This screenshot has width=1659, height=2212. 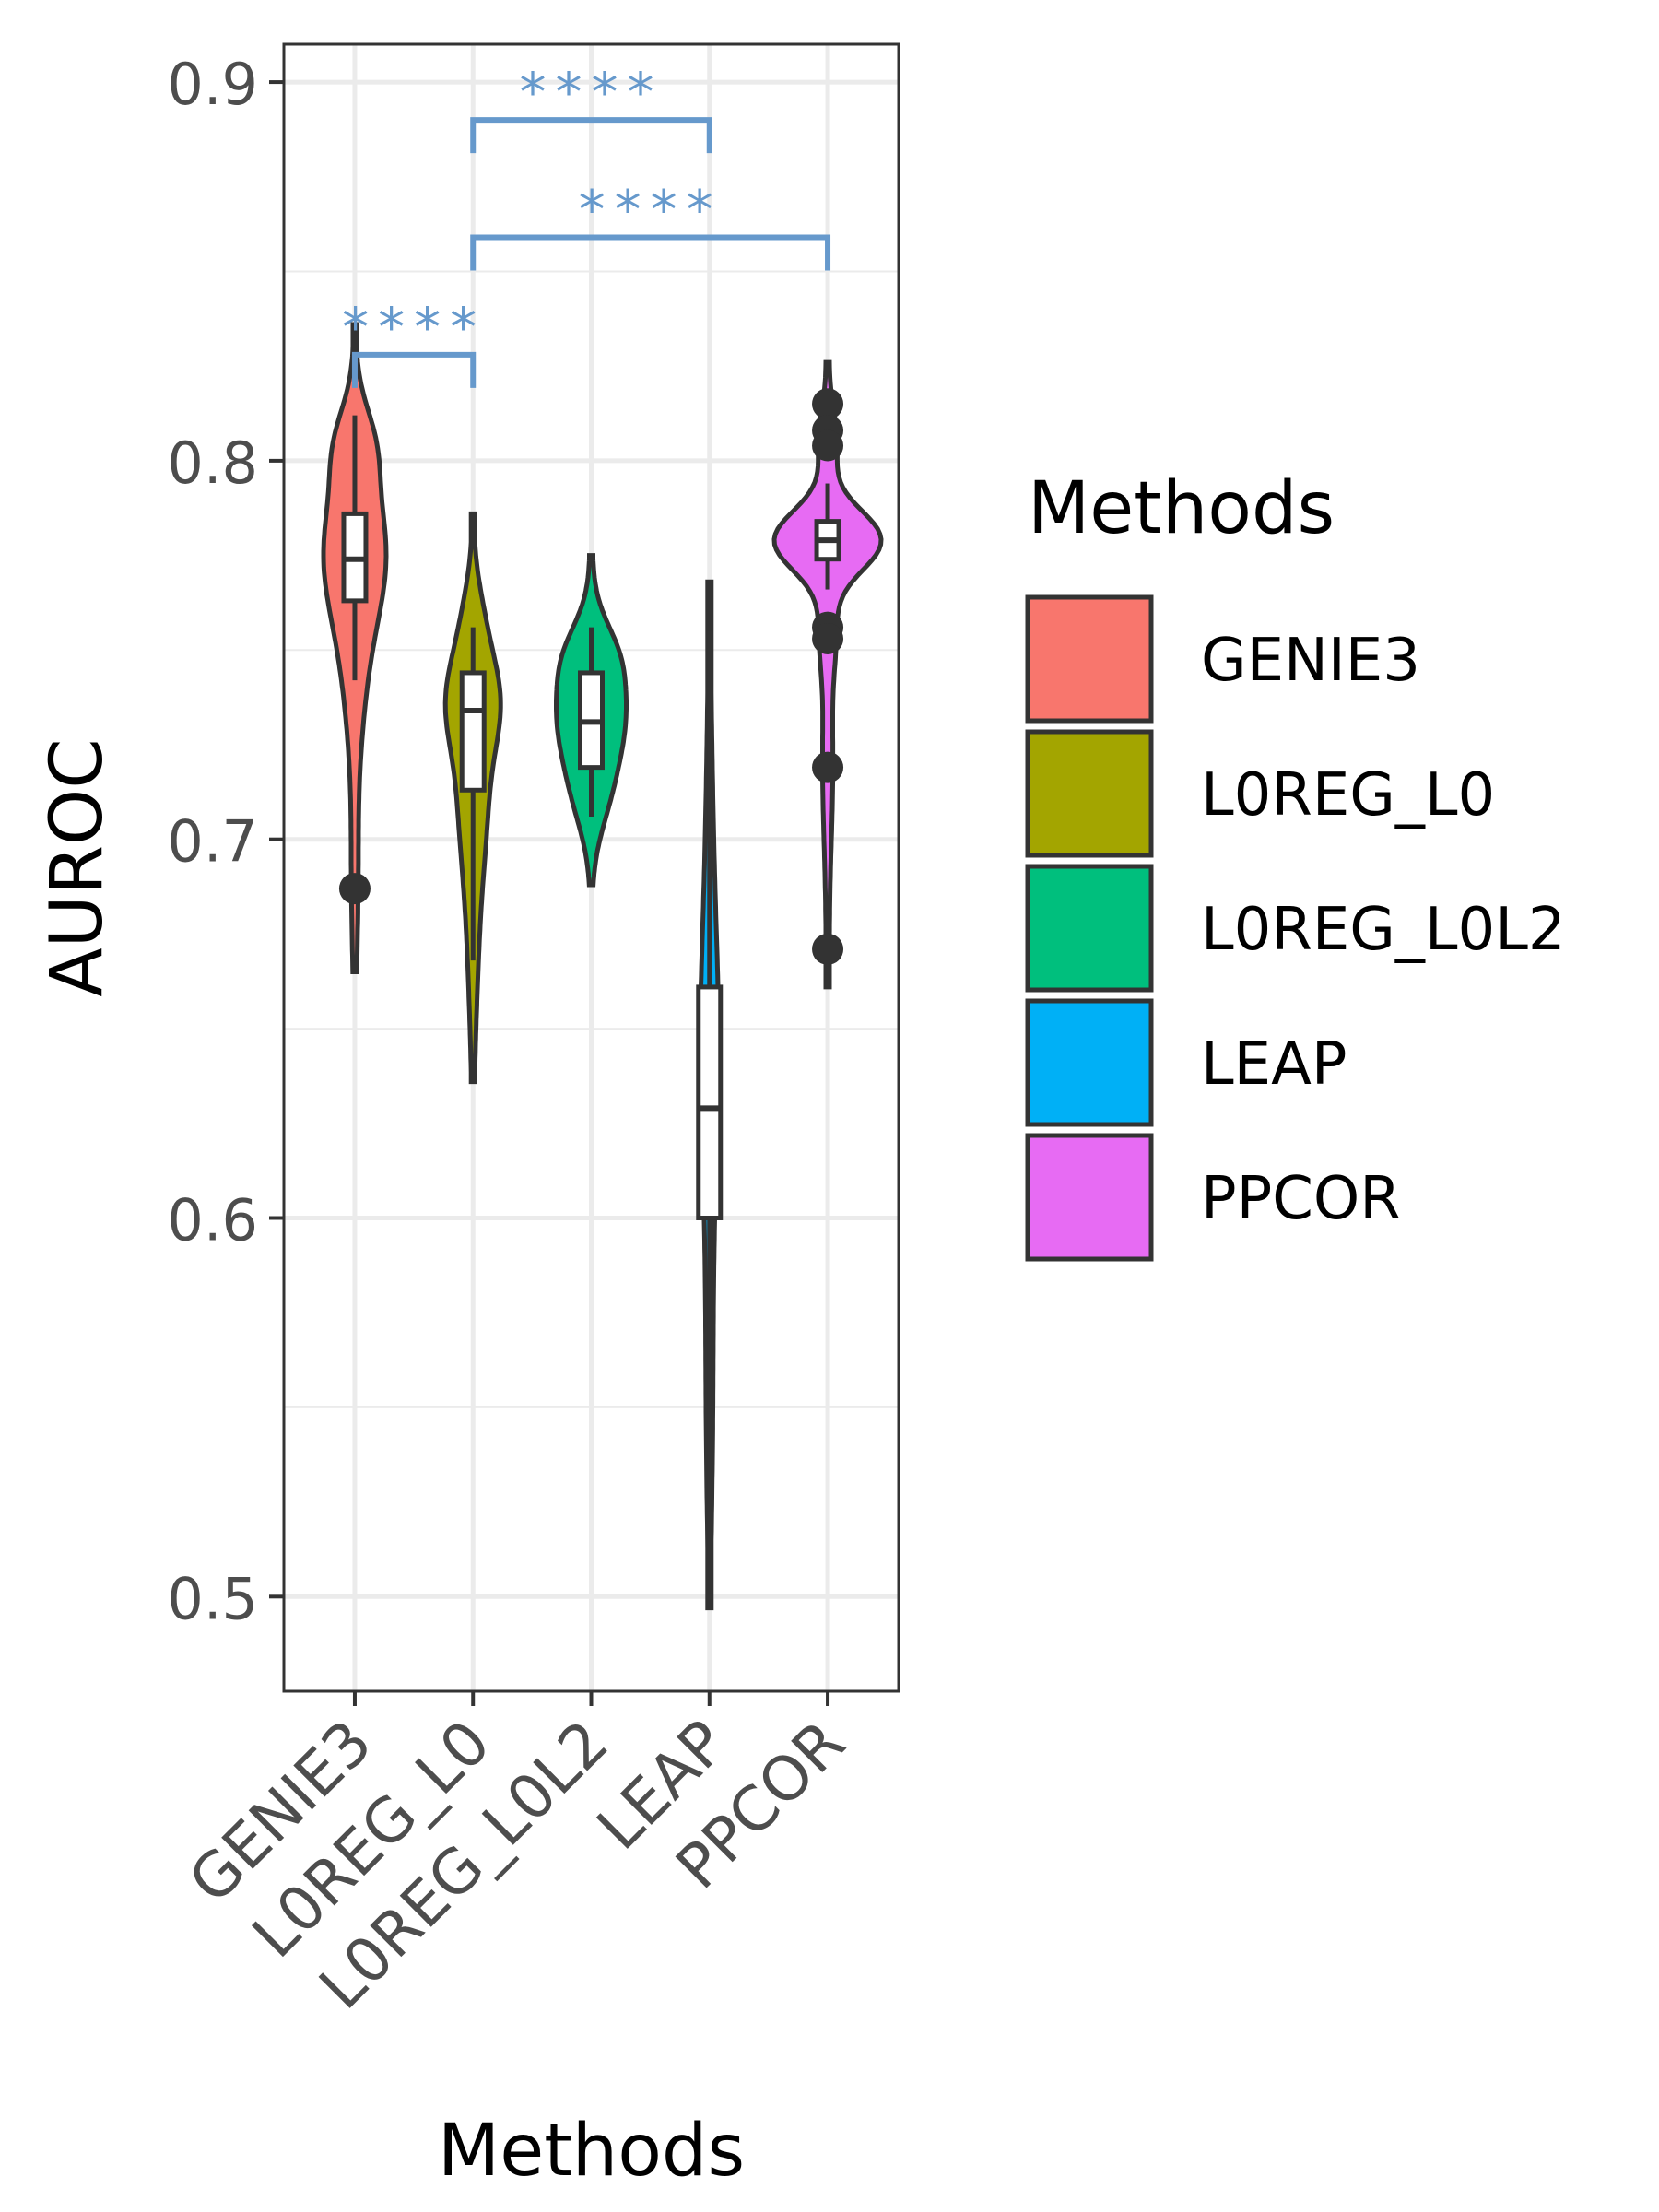 What do you see at coordinates (1301, 1199) in the screenshot?
I see `legend-label: PPCOR` at bounding box center [1301, 1199].